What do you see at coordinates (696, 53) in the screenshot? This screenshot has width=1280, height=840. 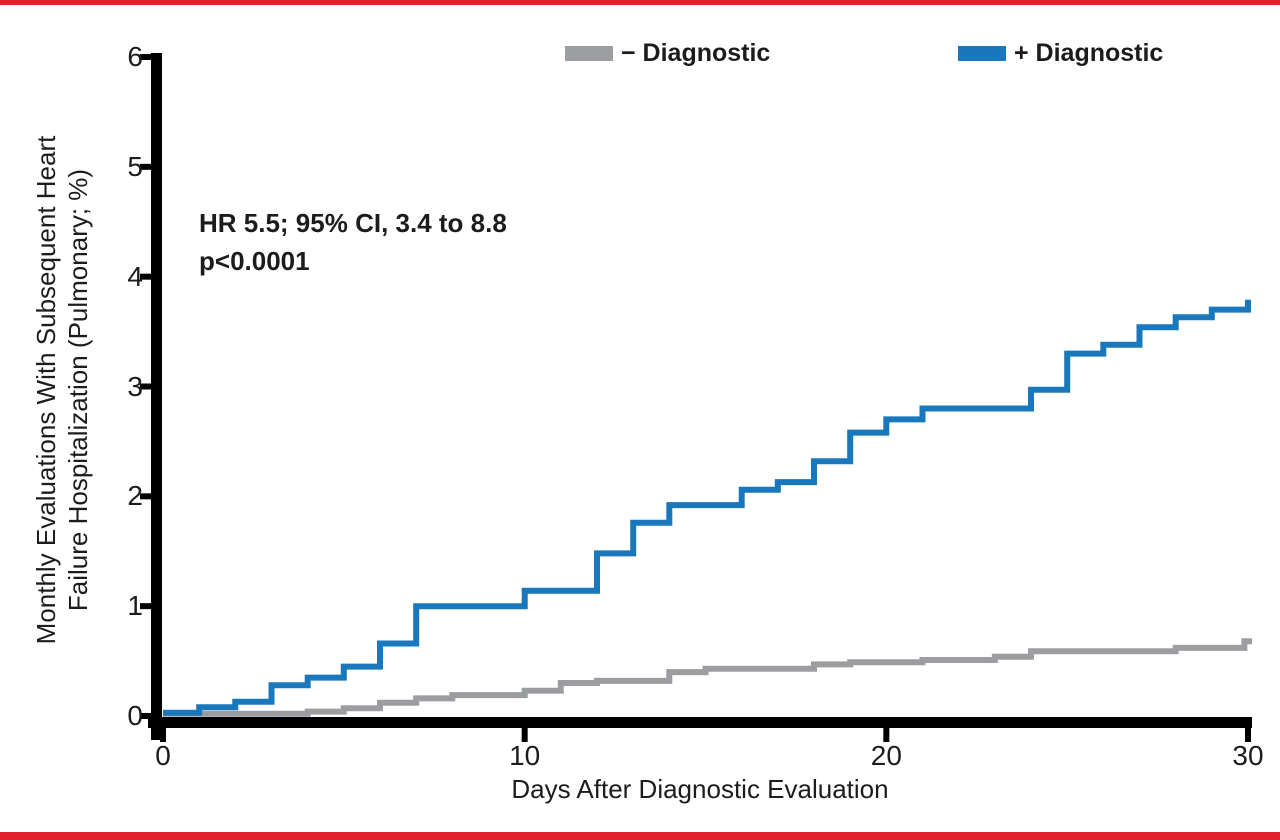 I see `legend-label-minus-diagnostic: − Diagnostic` at bounding box center [696, 53].